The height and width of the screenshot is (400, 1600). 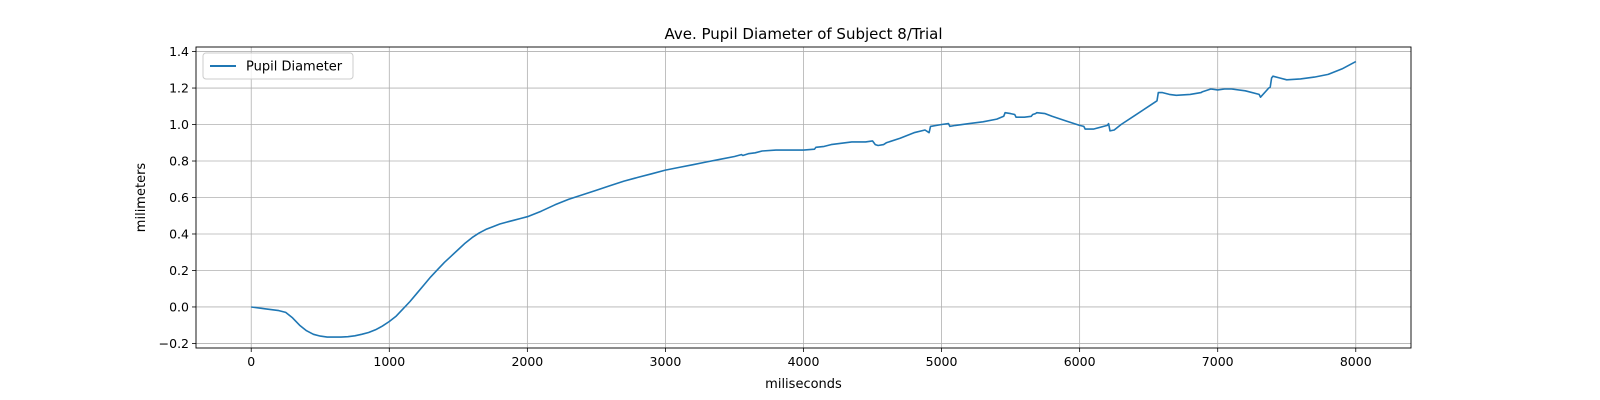 What do you see at coordinates (803, 384) in the screenshot?
I see `x-axis-label: miliseconds` at bounding box center [803, 384].